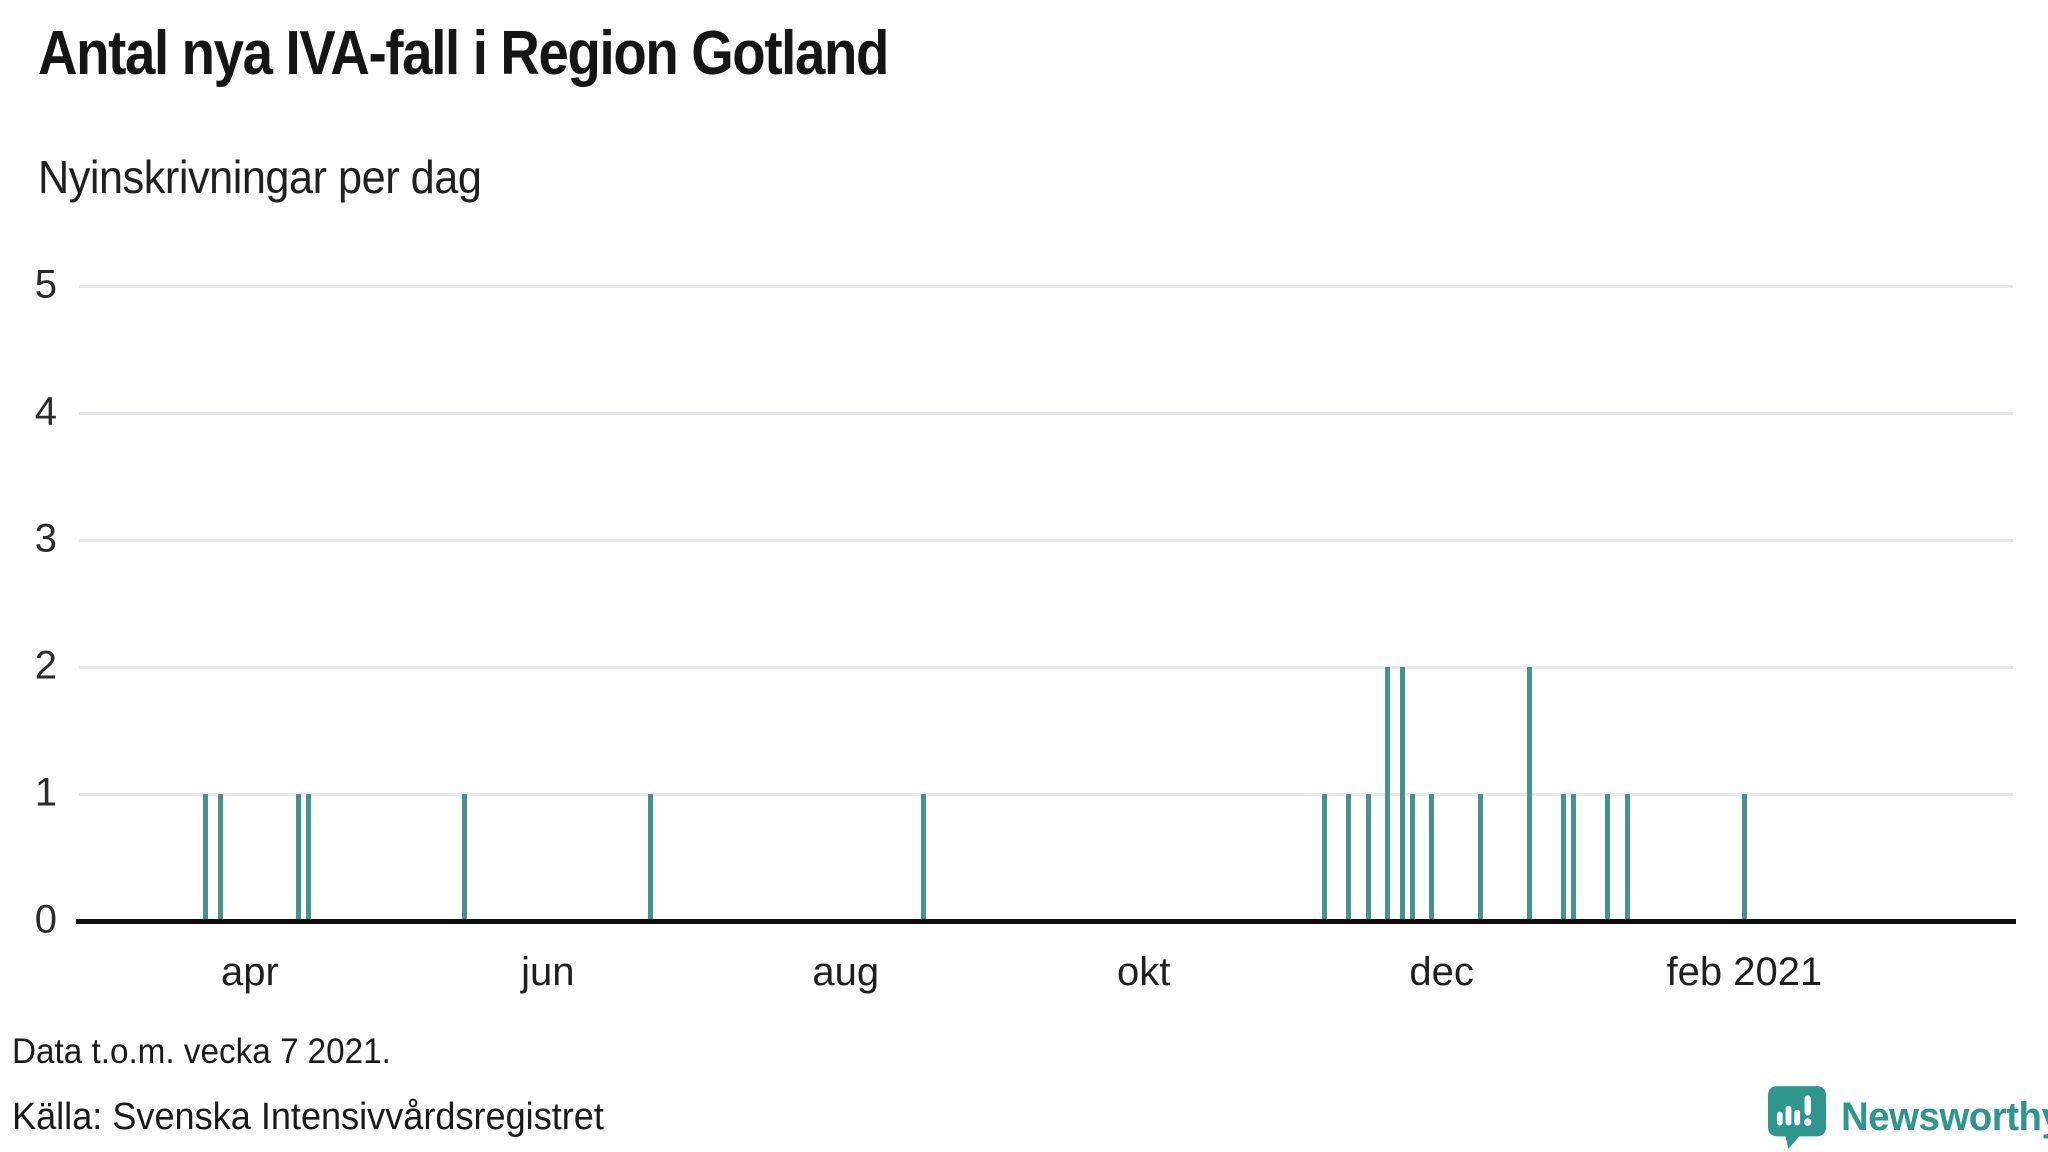 Image resolution: width=2048 pixels, height=1152 pixels. I want to click on newsworthy-chart-bubble-icon, so click(1797, 1117).